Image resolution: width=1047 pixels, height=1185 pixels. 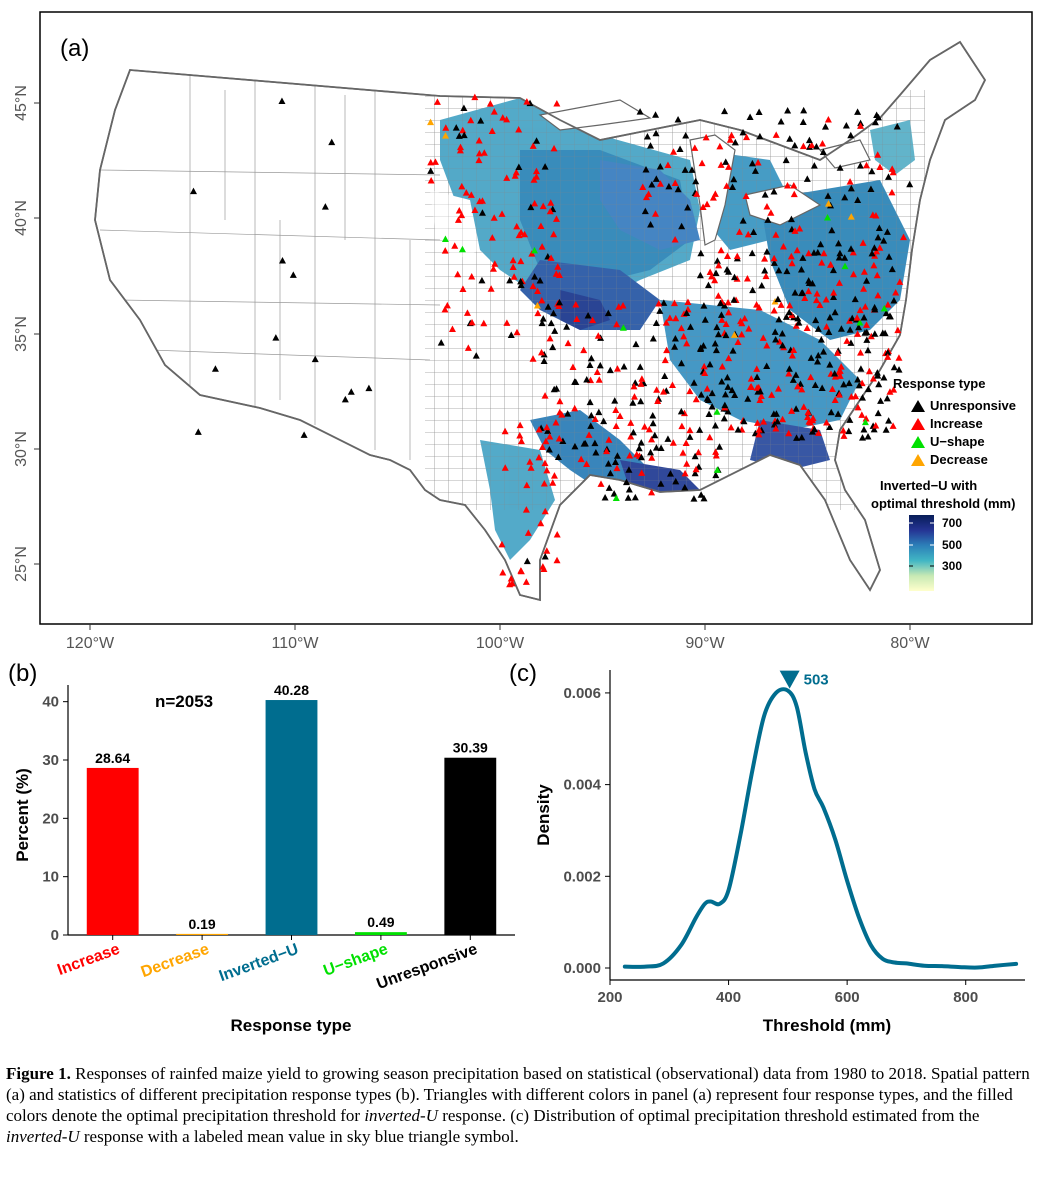 I want to click on bar, so click(x=380, y=933).